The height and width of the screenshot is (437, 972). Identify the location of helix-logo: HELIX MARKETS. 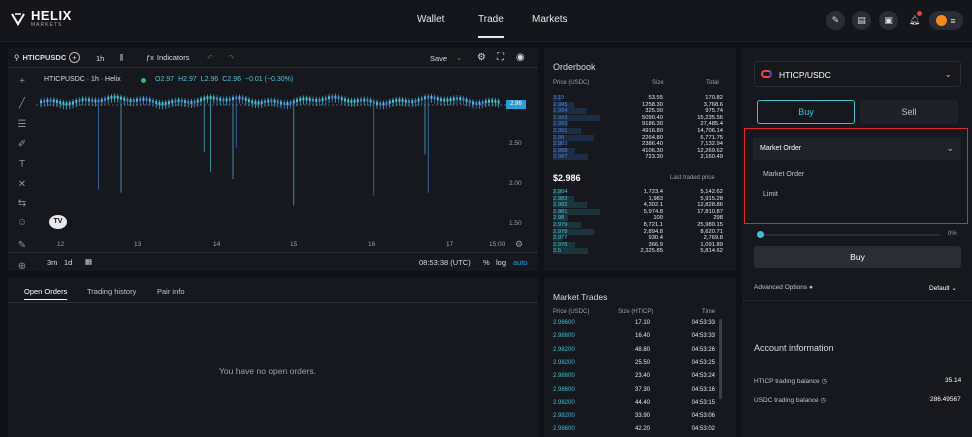
(41, 18).